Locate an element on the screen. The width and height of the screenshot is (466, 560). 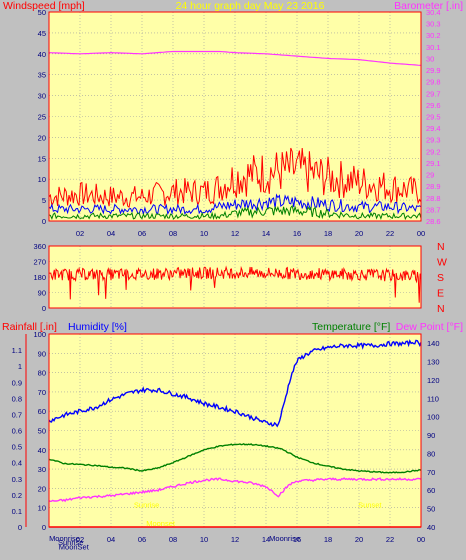
windspeed-tick-label: 40 is located at coordinates (42, 54).